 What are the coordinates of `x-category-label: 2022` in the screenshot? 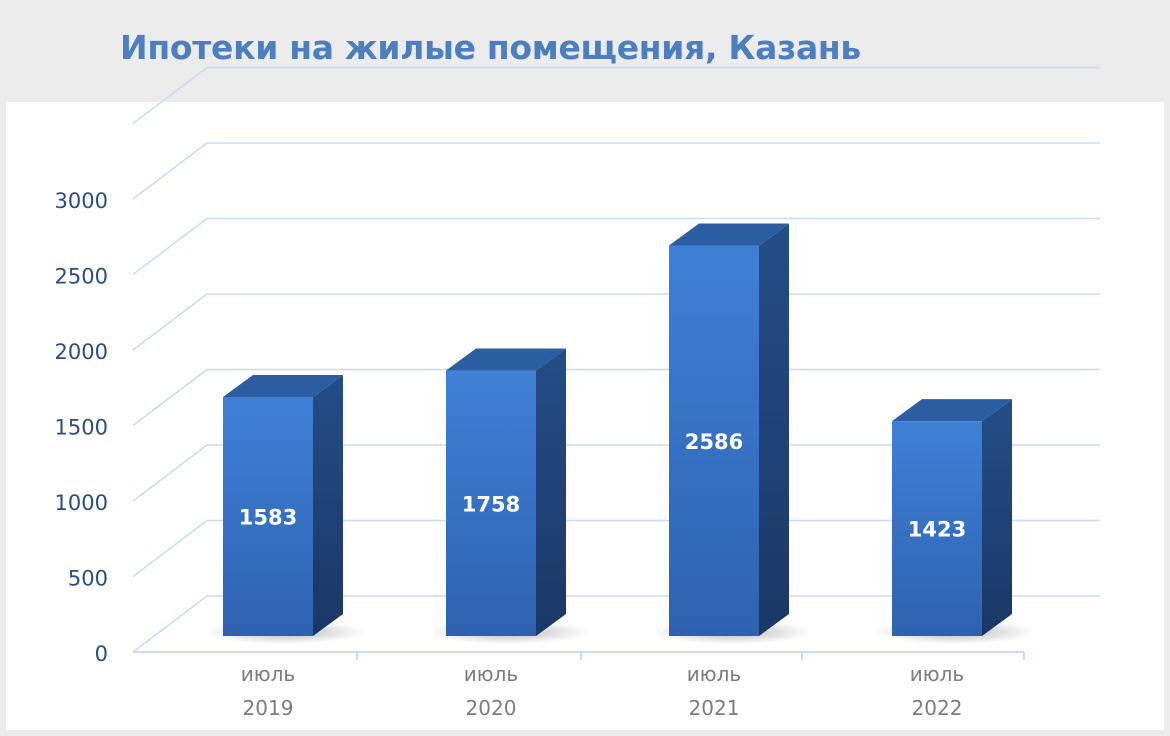 It's located at (937, 708).